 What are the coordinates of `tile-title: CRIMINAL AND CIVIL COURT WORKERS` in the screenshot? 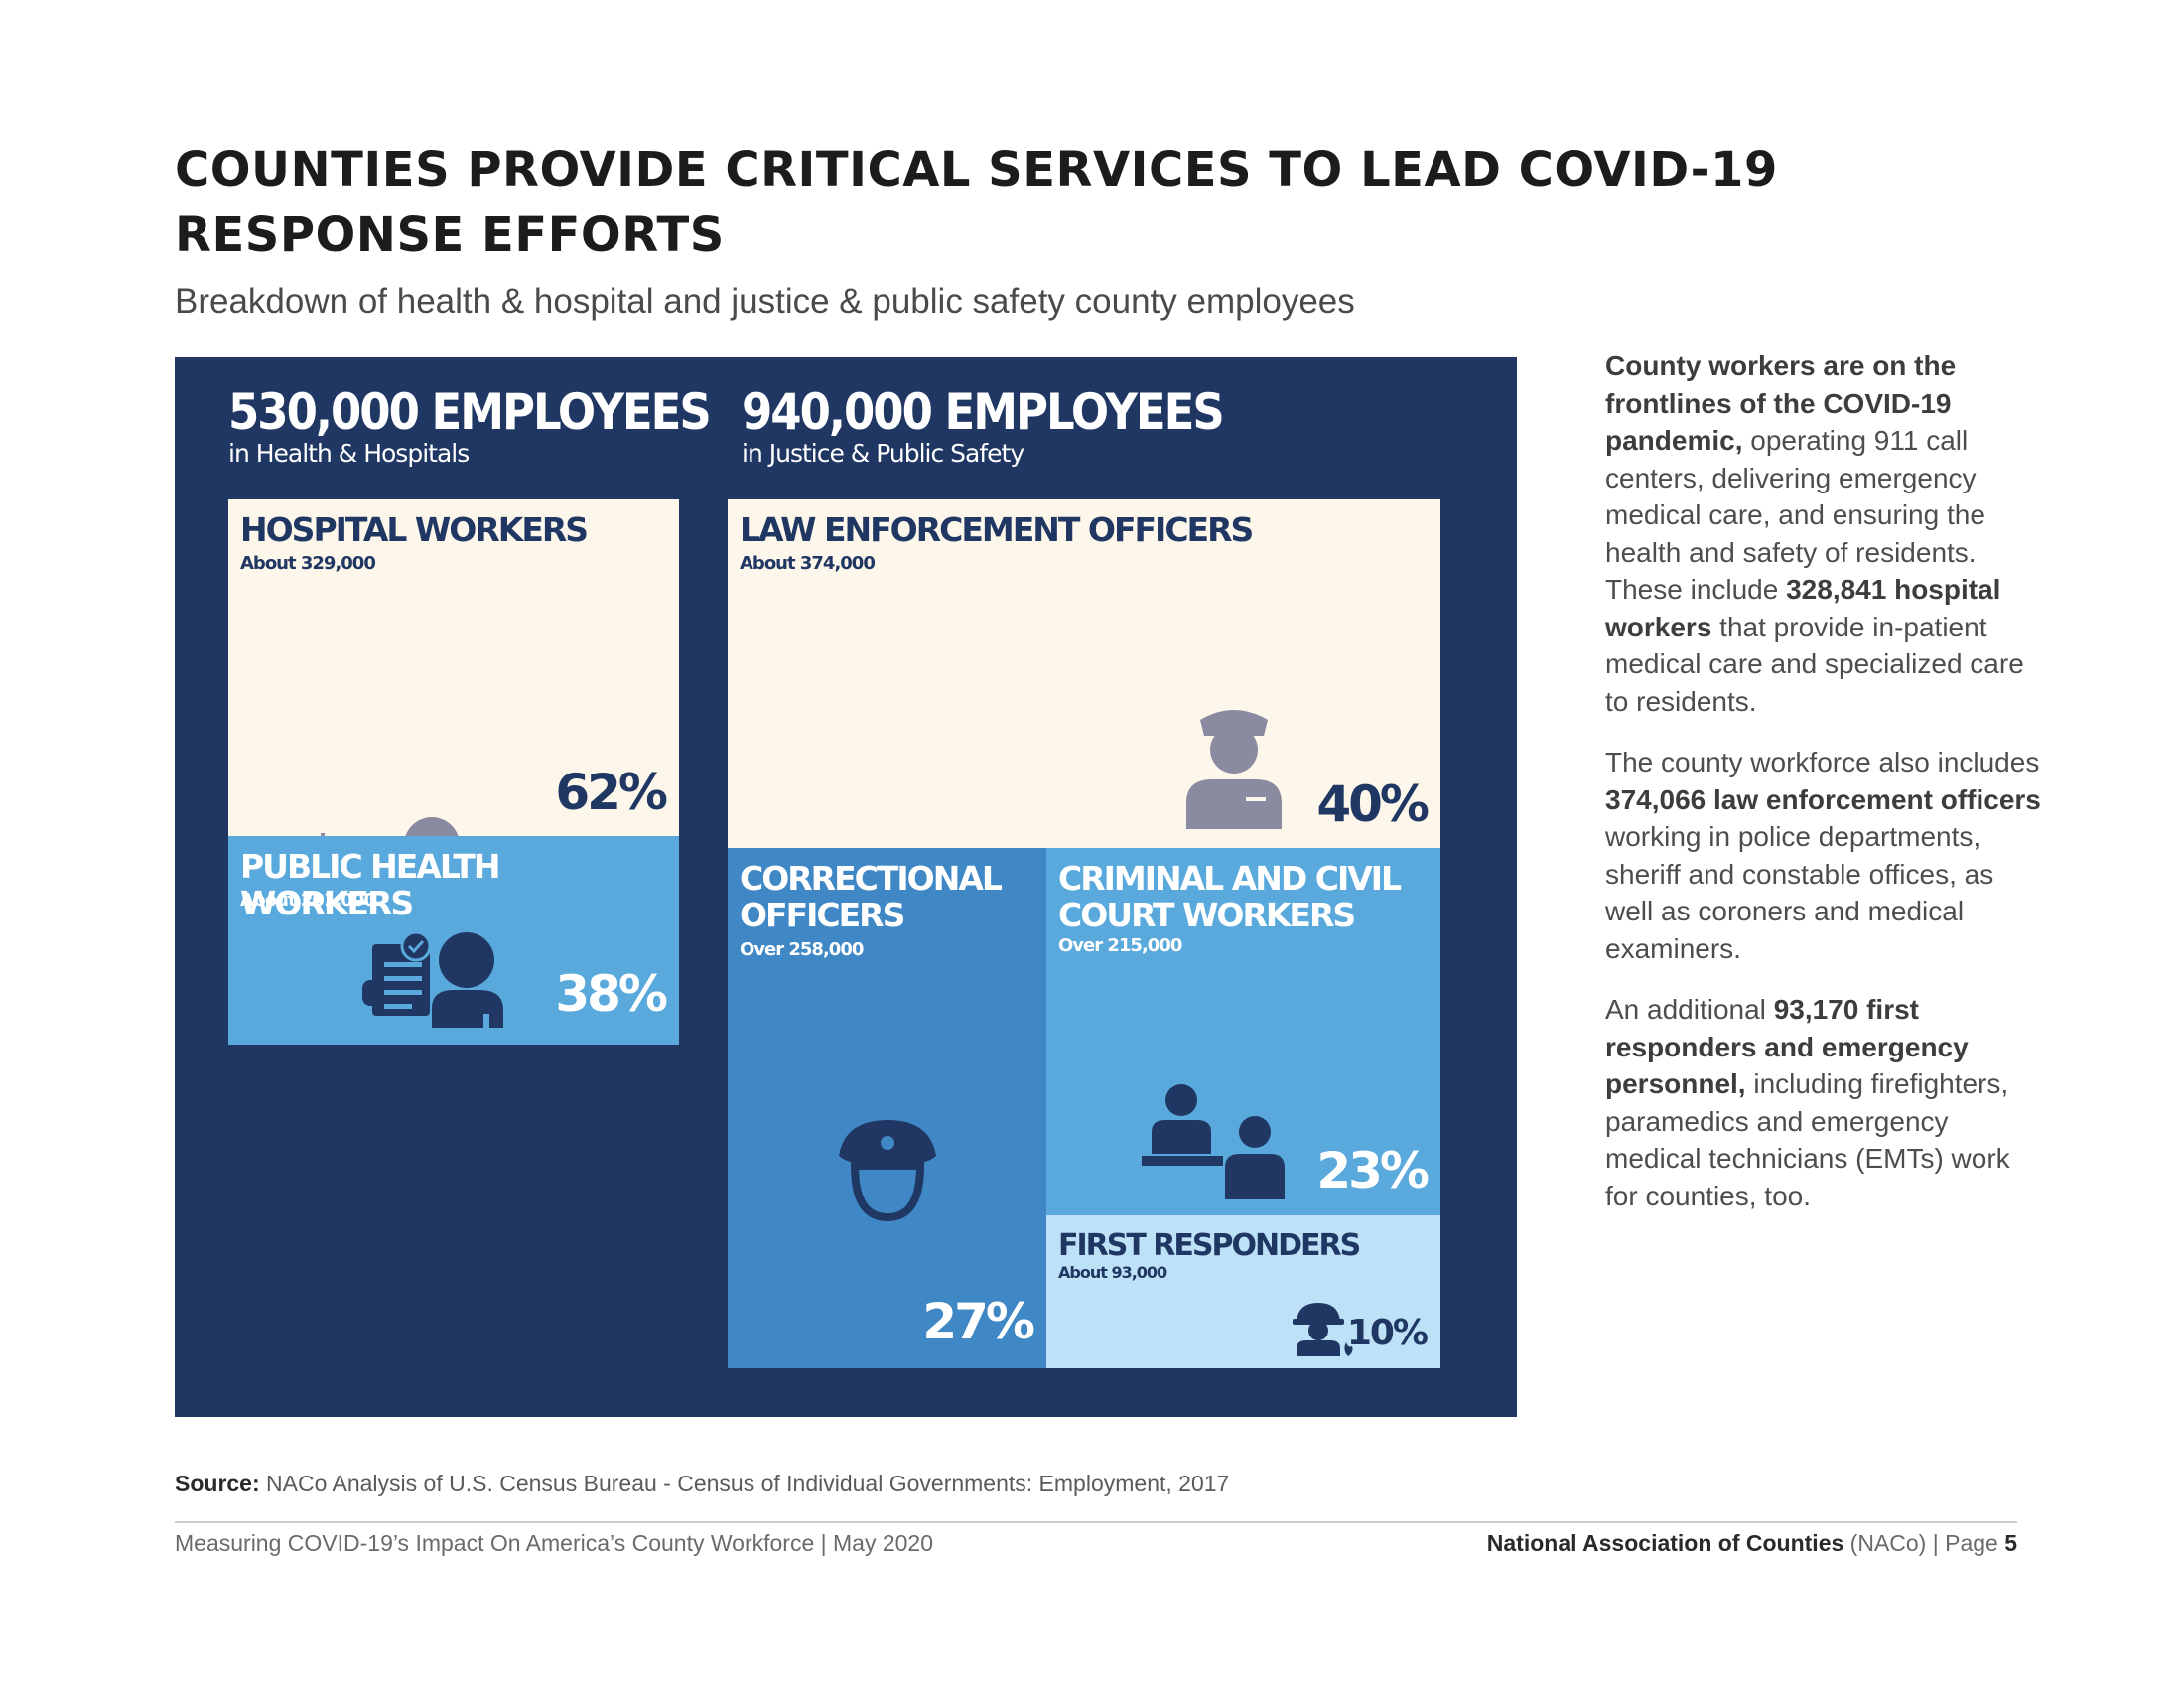 It's located at (1230, 896).